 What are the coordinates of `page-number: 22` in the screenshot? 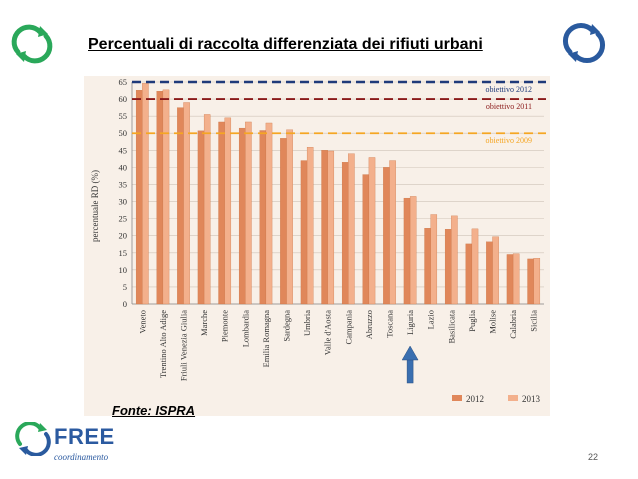 It's located at (593, 457).